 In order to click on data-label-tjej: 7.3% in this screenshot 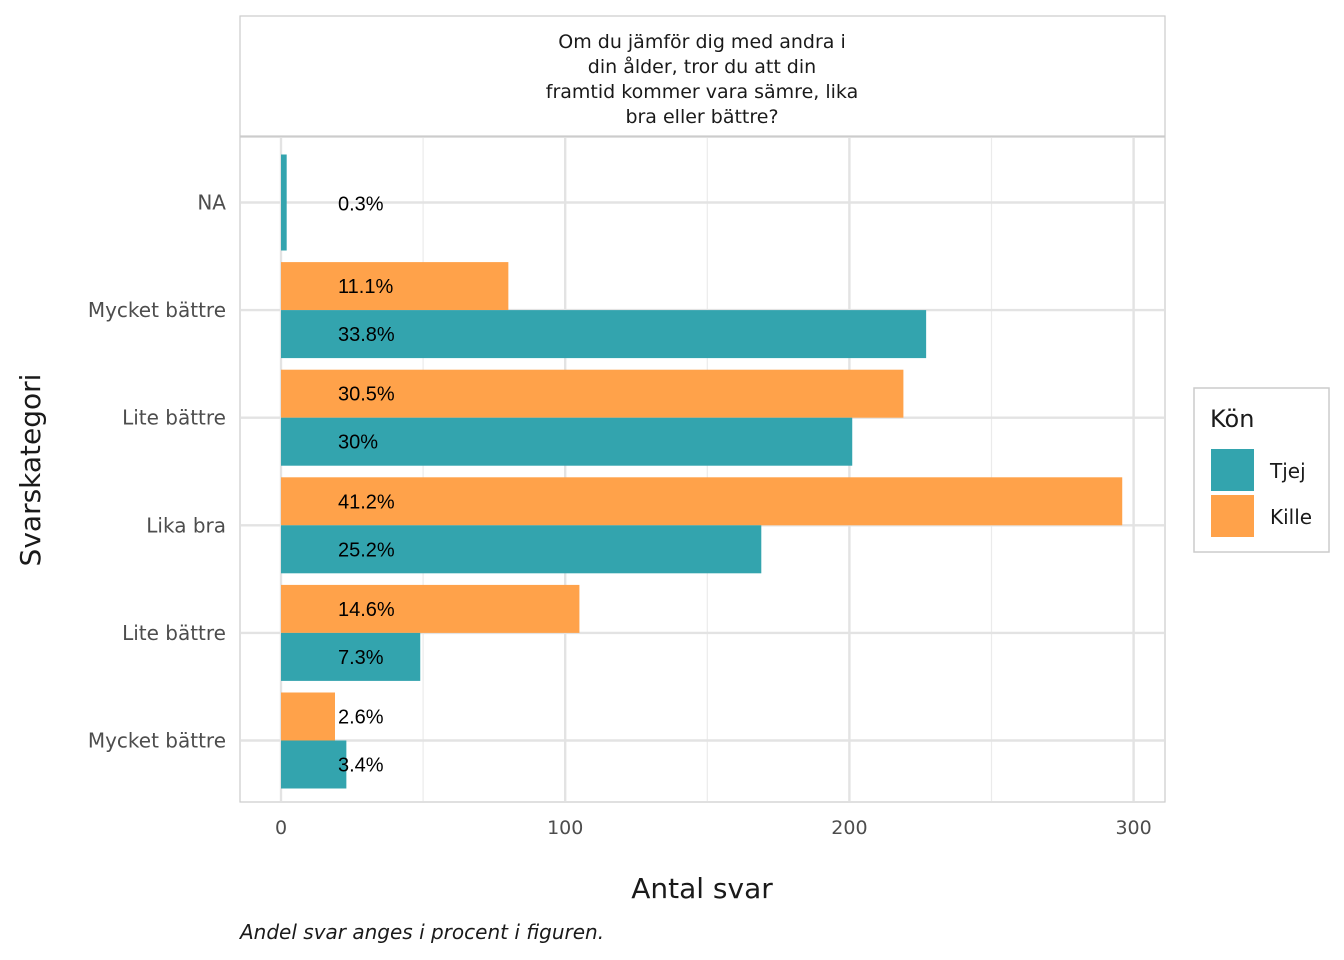, I will do `click(361, 658)`.